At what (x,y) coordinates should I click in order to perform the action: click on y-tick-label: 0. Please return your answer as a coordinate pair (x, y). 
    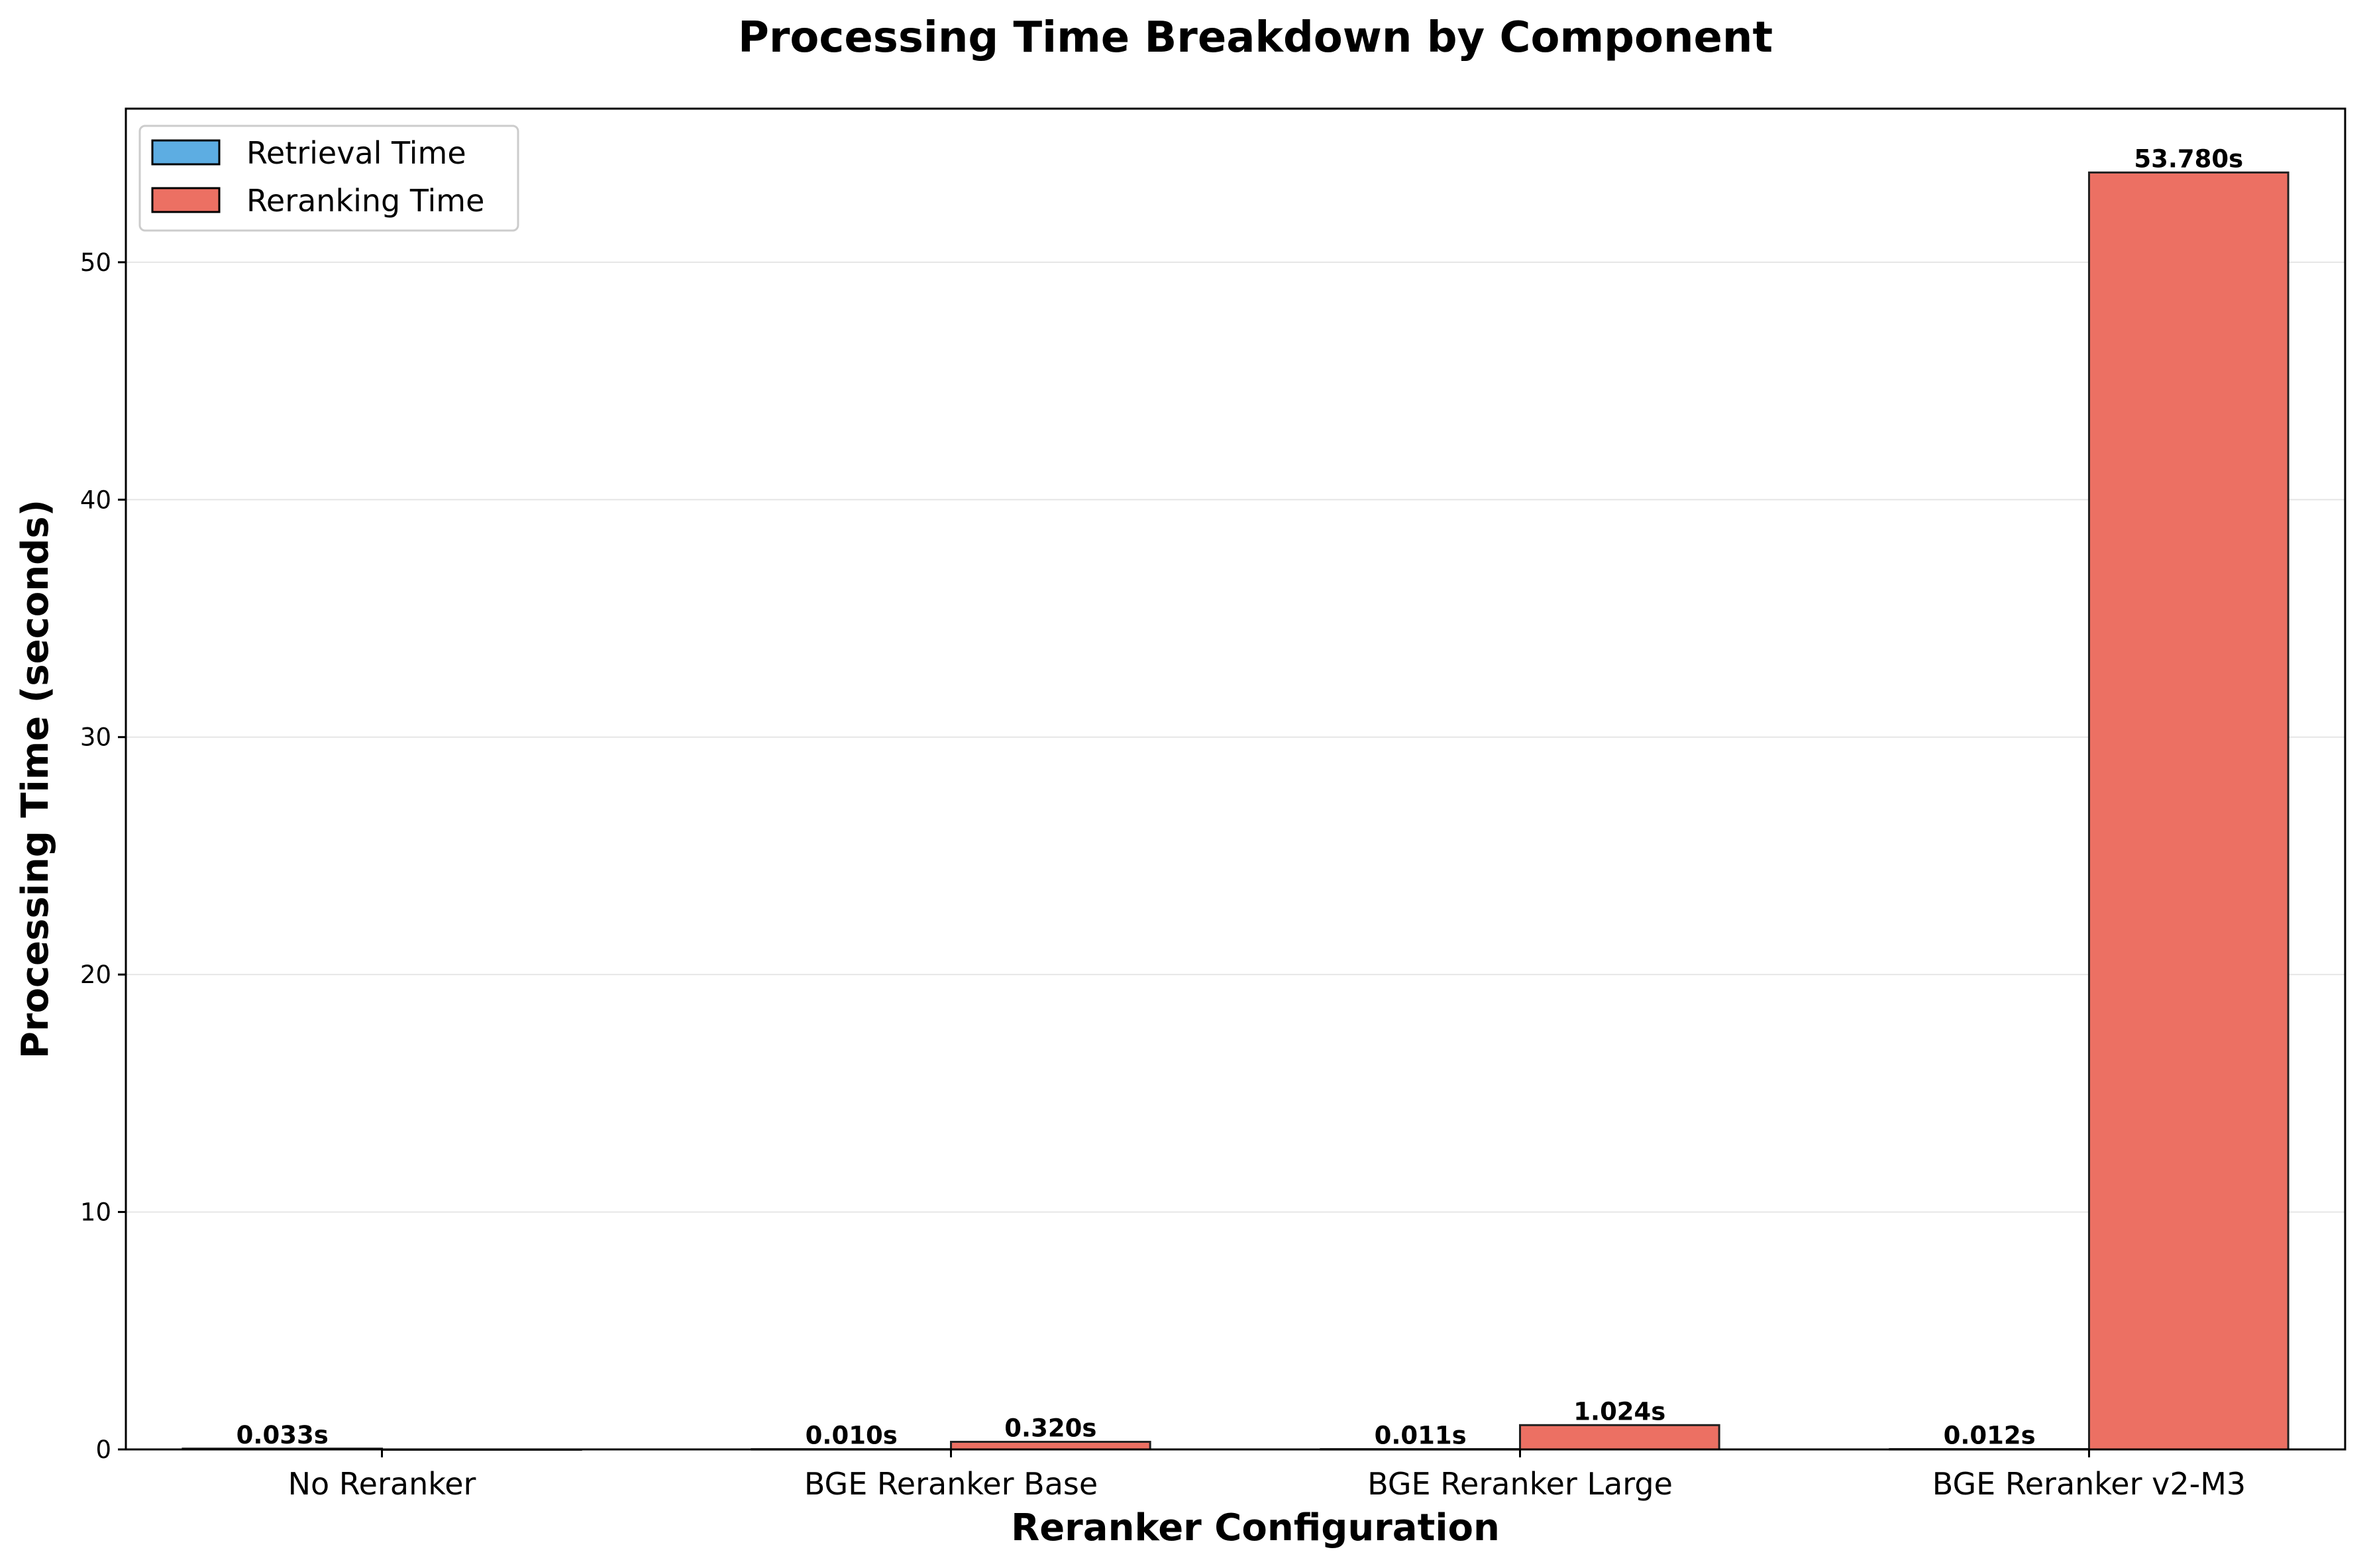
    Looking at the image, I should click on (103, 1450).